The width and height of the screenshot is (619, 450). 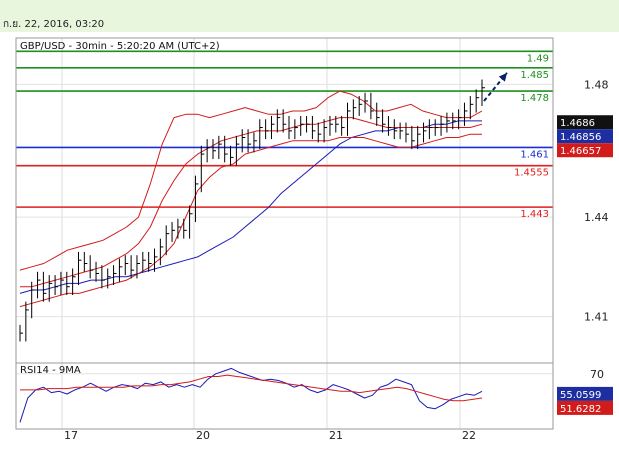 What do you see at coordinates (596, 217) in the screenshot?
I see `y-tick-label: 1.44` at bounding box center [596, 217].